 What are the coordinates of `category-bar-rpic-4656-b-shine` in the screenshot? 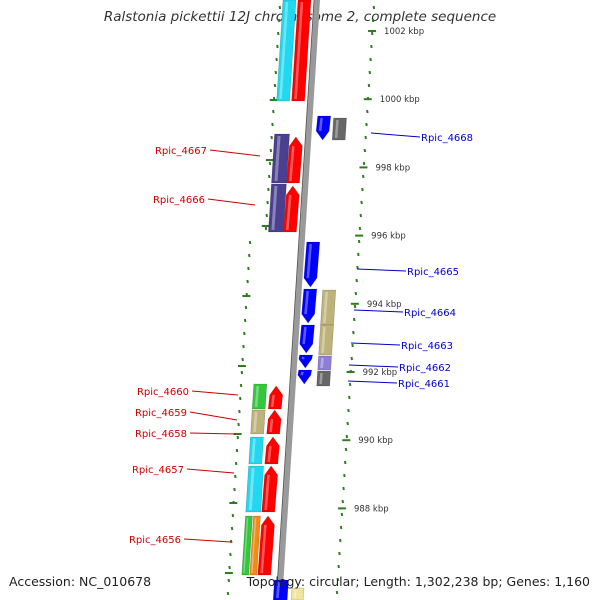 It's located at (254, 545).